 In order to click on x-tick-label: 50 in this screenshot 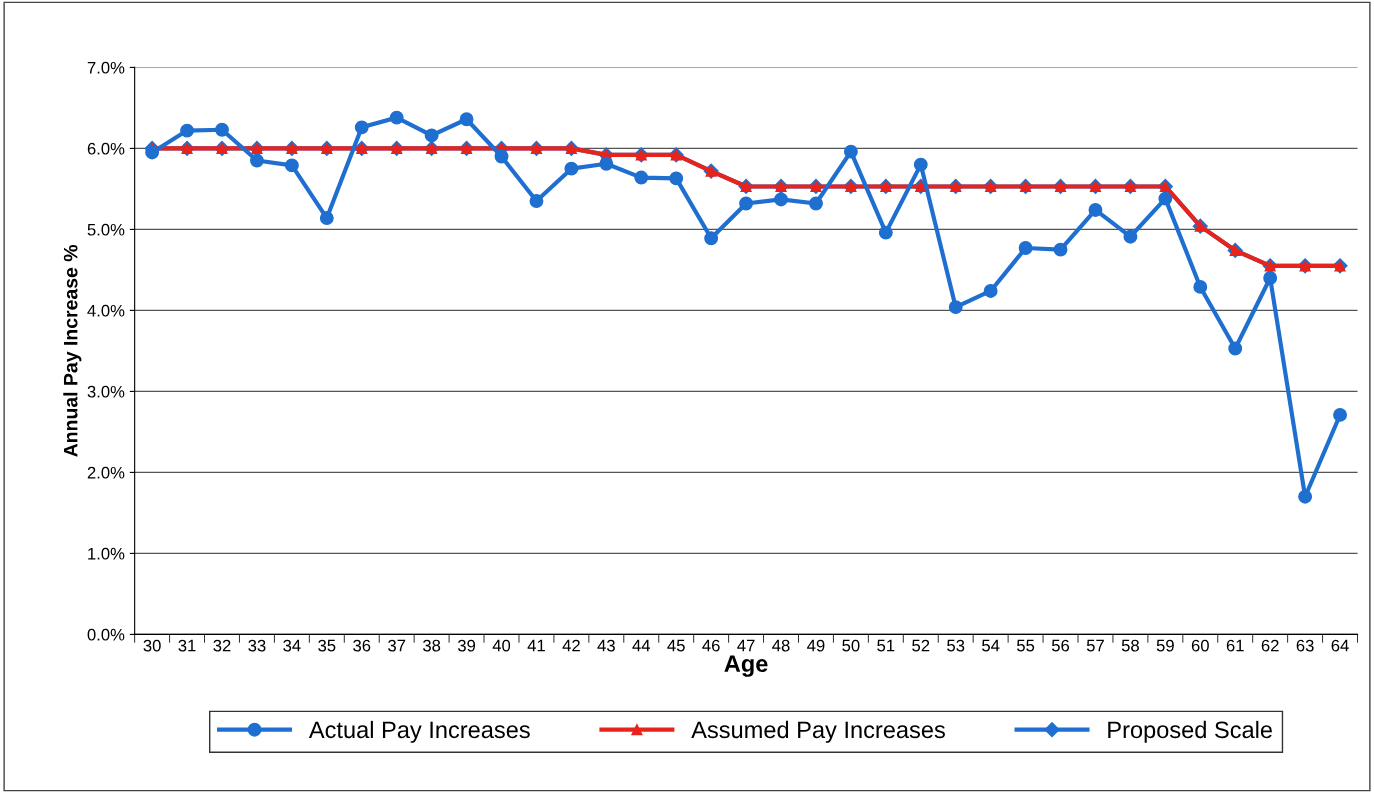, I will do `click(851, 645)`.